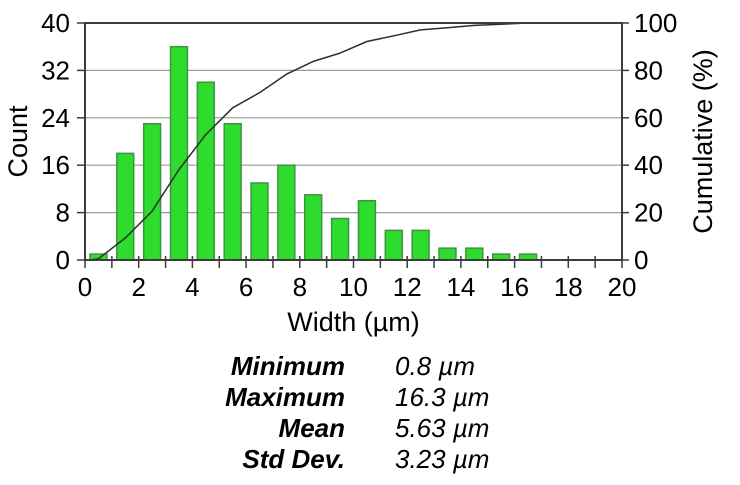 This screenshot has width=740, height=485. Describe the element at coordinates (514, 287) in the screenshot. I see `x-tick-label: 16` at that location.